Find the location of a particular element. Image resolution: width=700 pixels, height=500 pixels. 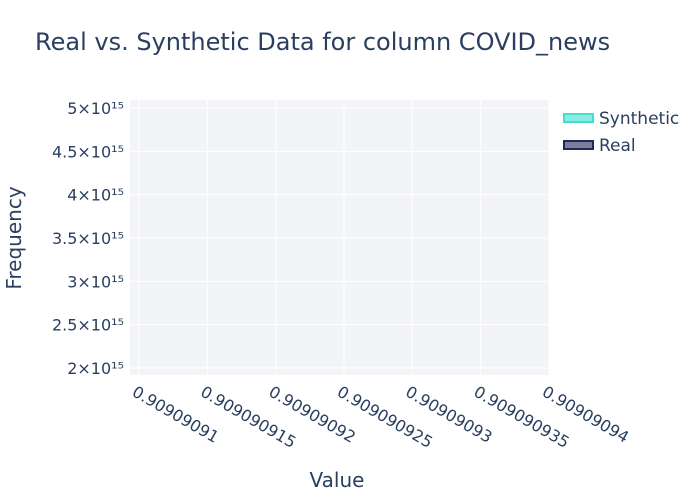

y-tick-label: 2×10¹⁵ is located at coordinates (95, 368).